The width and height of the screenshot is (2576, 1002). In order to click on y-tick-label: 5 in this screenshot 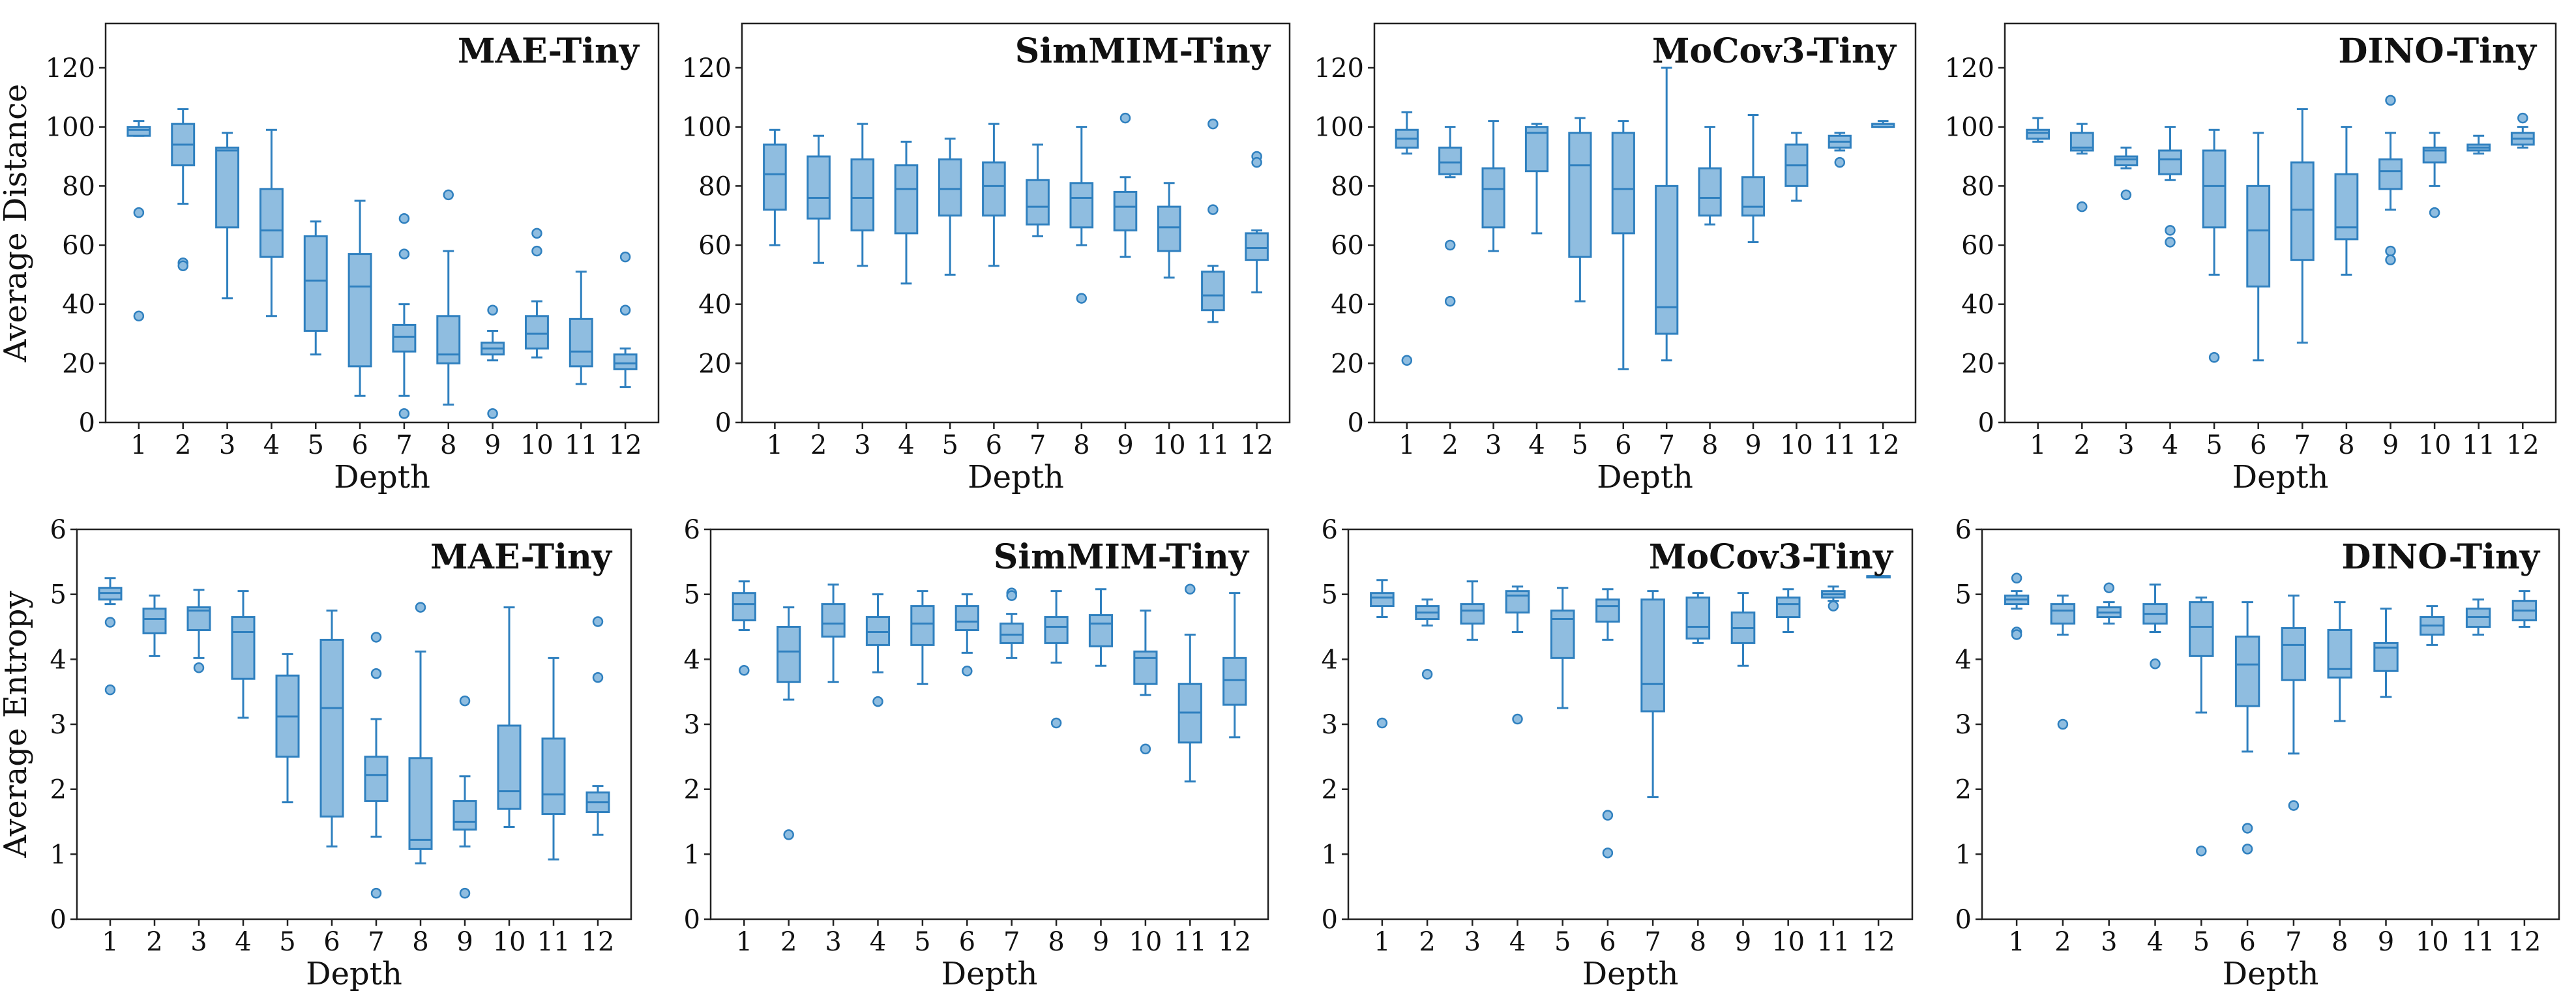, I will do `click(58, 595)`.